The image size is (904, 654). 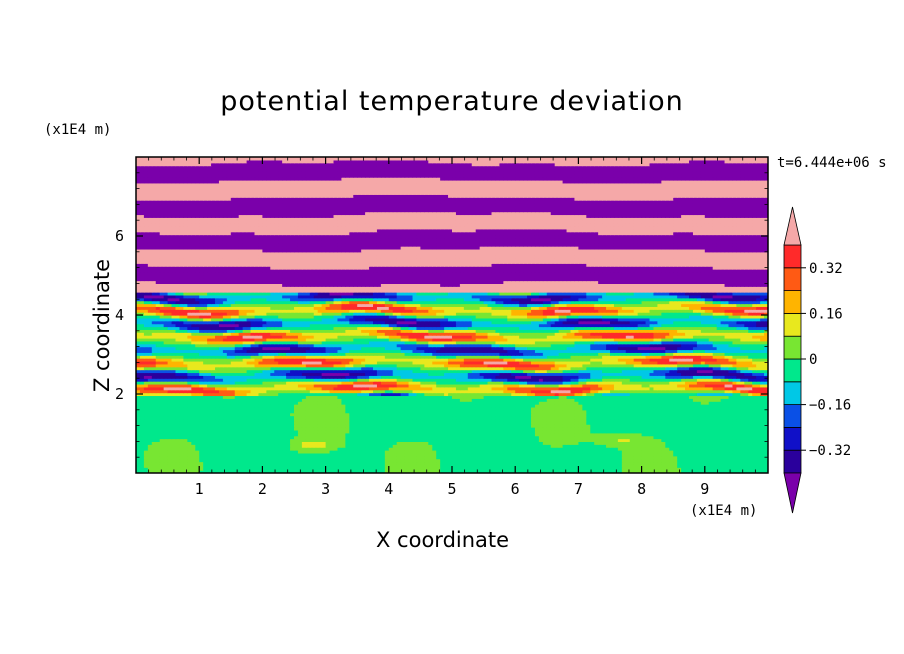 I want to click on colorbar-tick-label: 0.16, so click(x=826, y=314).